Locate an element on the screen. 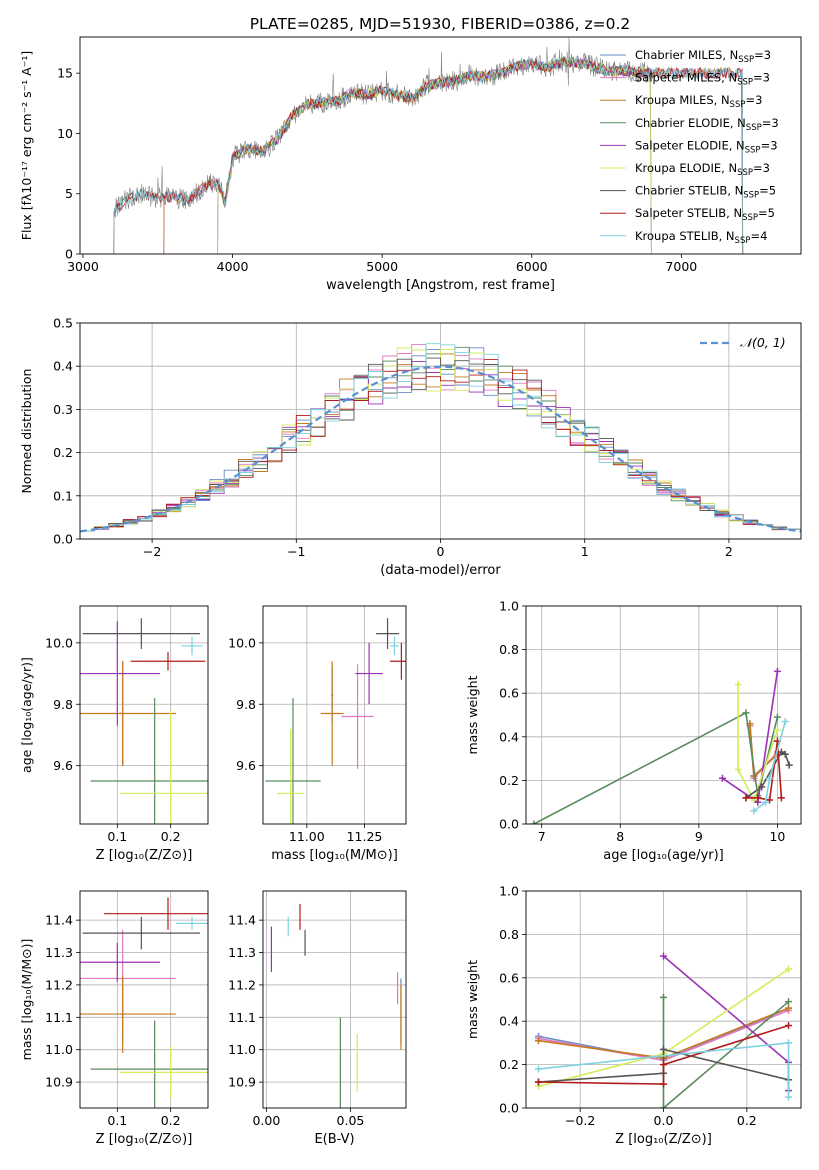  y-tick-label: 5 is located at coordinates (69, 193).